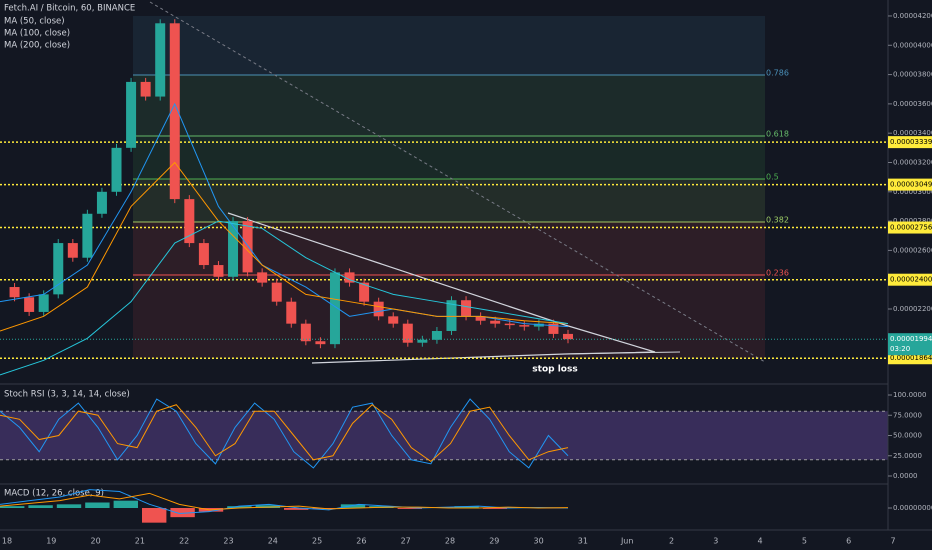 The height and width of the screenshot is (550, 932). Describe the element at coordinates (907, 456) in the screenshot. I see `y-tick-label: 25.0000` at that location.